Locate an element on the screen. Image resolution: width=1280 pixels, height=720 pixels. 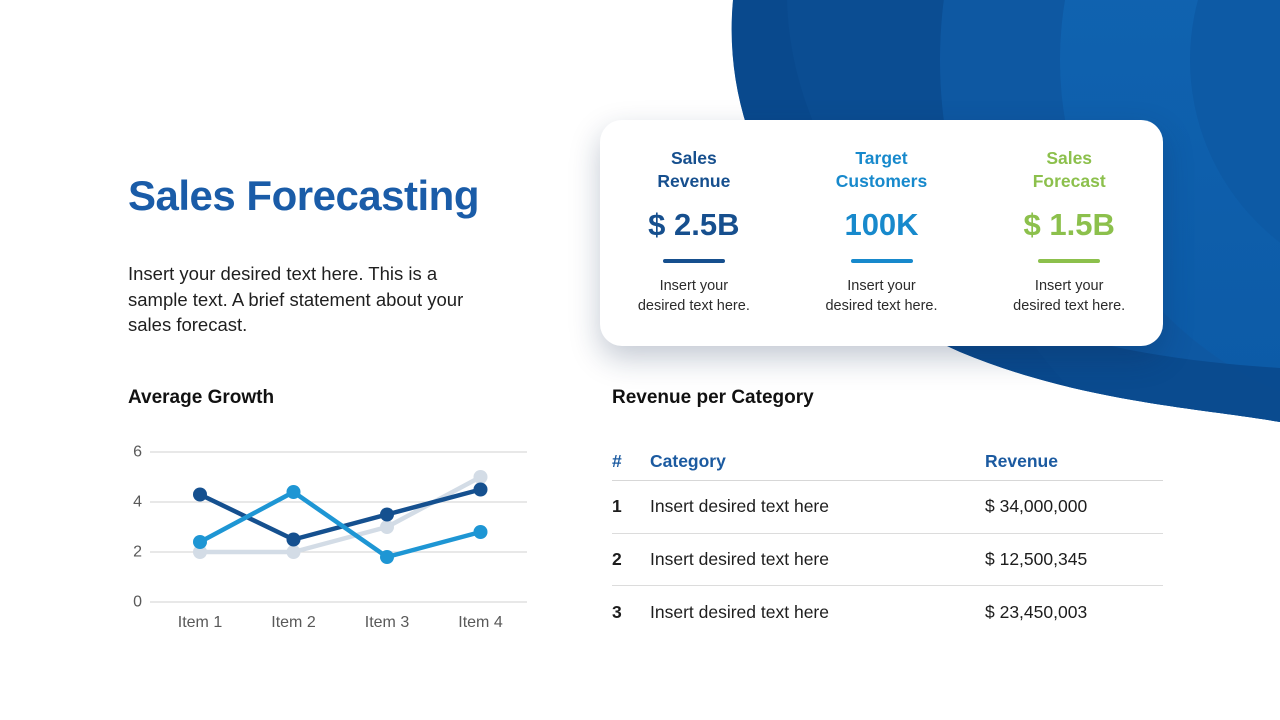
revenue-table-title: Revenue per Category is located at coordinates (713, 397).